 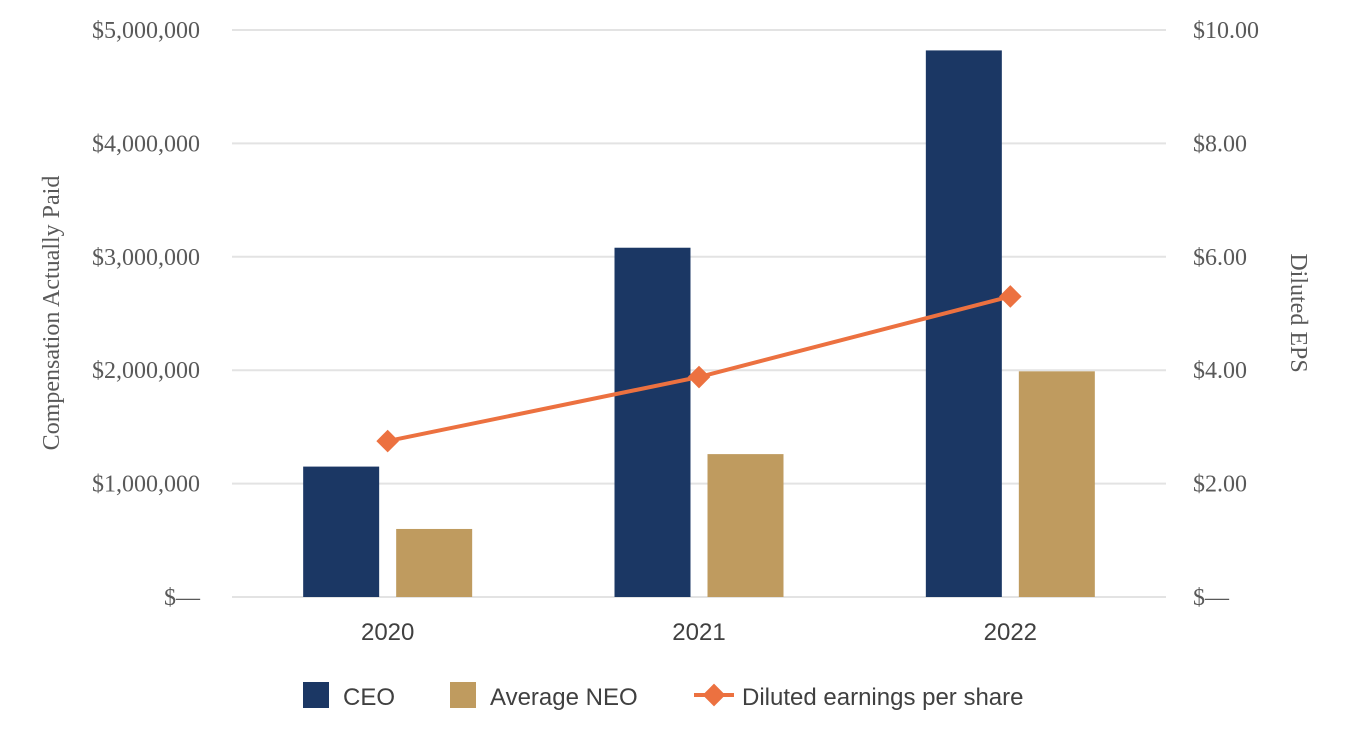 I want to click on left-tick-label: $3,000,000, so click(x=146, y=258).